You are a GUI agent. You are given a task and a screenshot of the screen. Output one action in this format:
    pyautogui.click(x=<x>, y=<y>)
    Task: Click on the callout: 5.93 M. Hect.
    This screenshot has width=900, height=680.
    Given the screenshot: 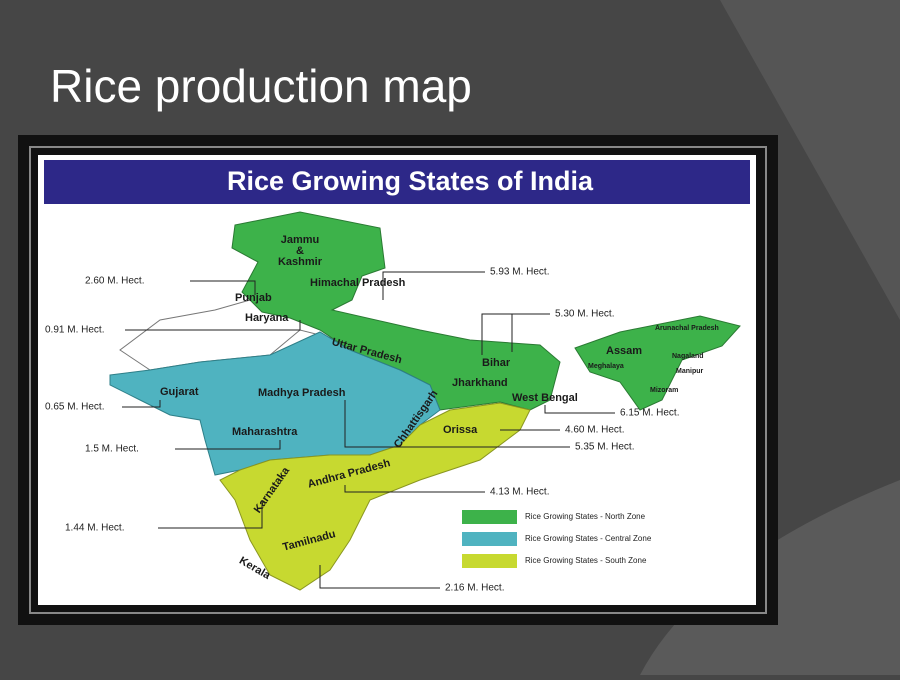 What is the action you would take?
    pyautogui.click(x=519, y=272)
    